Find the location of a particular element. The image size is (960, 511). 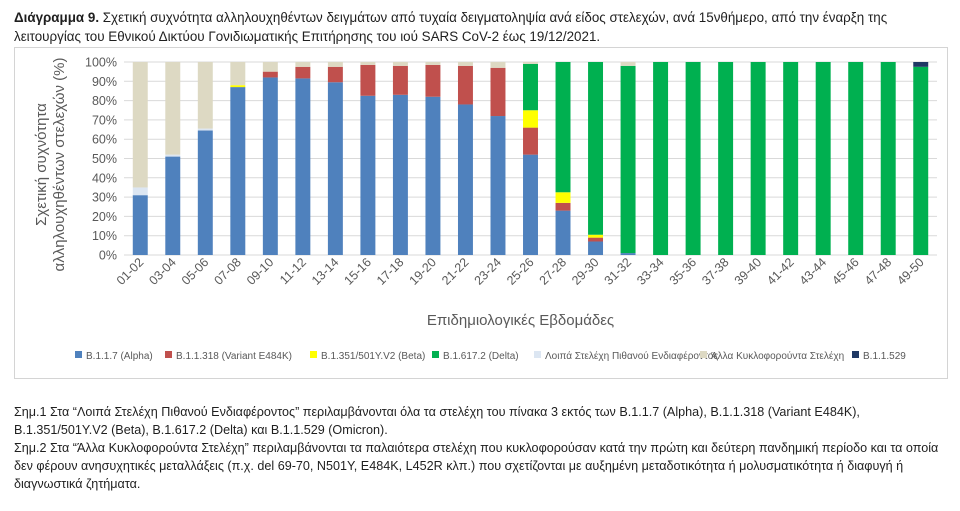

x-tick-label: 37-38 is located at coordinates (715, 271).